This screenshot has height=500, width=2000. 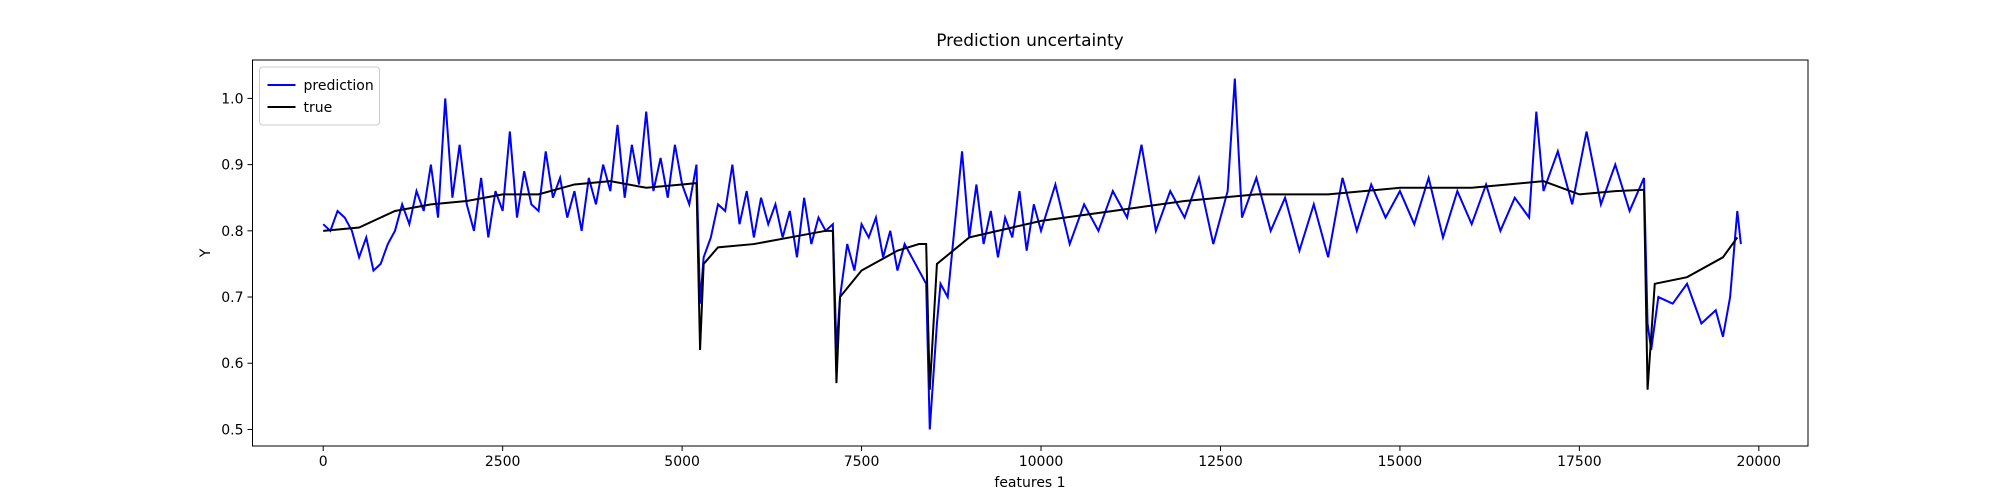 What do you see at coordinates (232, 364) in the screenshot?
I see `y-tick-label: 0.6` at bounding box center [232, 364].